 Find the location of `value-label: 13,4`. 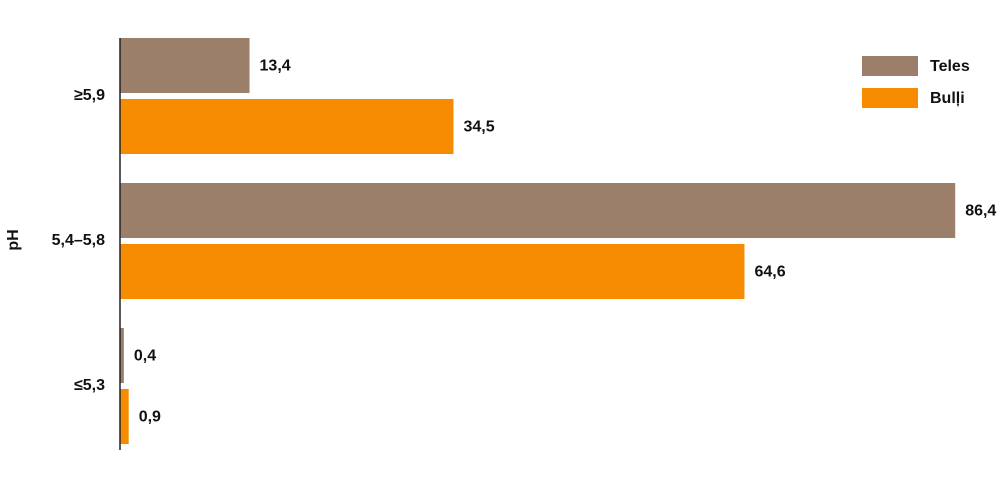

value-label: 13,4 is located at coordinates (275, 66).